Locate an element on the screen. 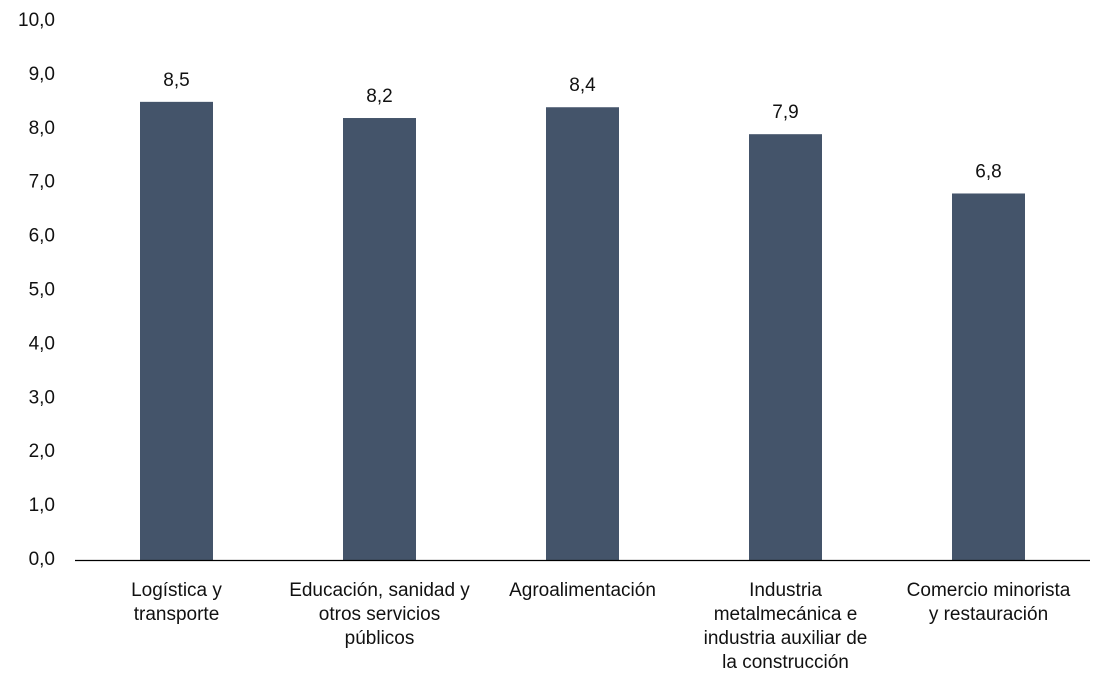 This screenshot has height=693, width=1096. y-tick-label: 2,0 is located at coordinates (42, 451).